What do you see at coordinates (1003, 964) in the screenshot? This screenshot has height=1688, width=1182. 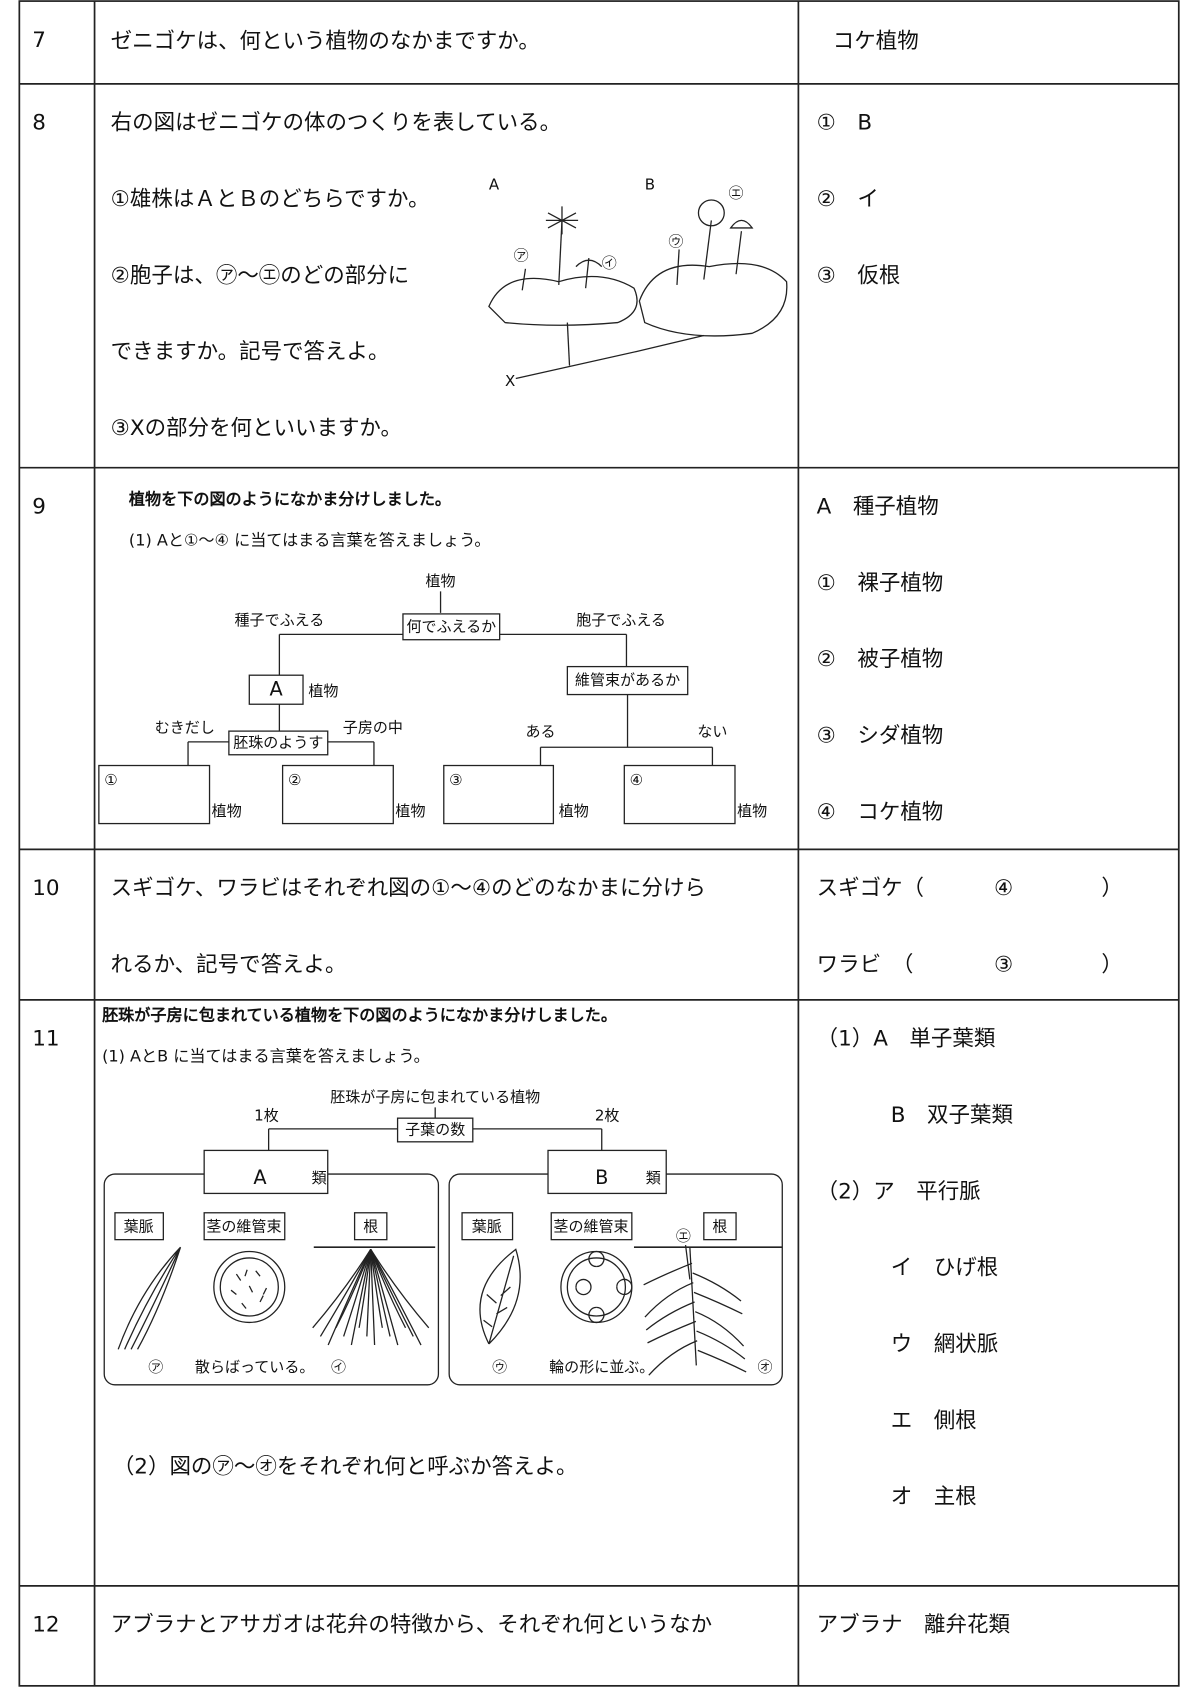 I see `answer-text: ③` at bounding box center [1003, 964].